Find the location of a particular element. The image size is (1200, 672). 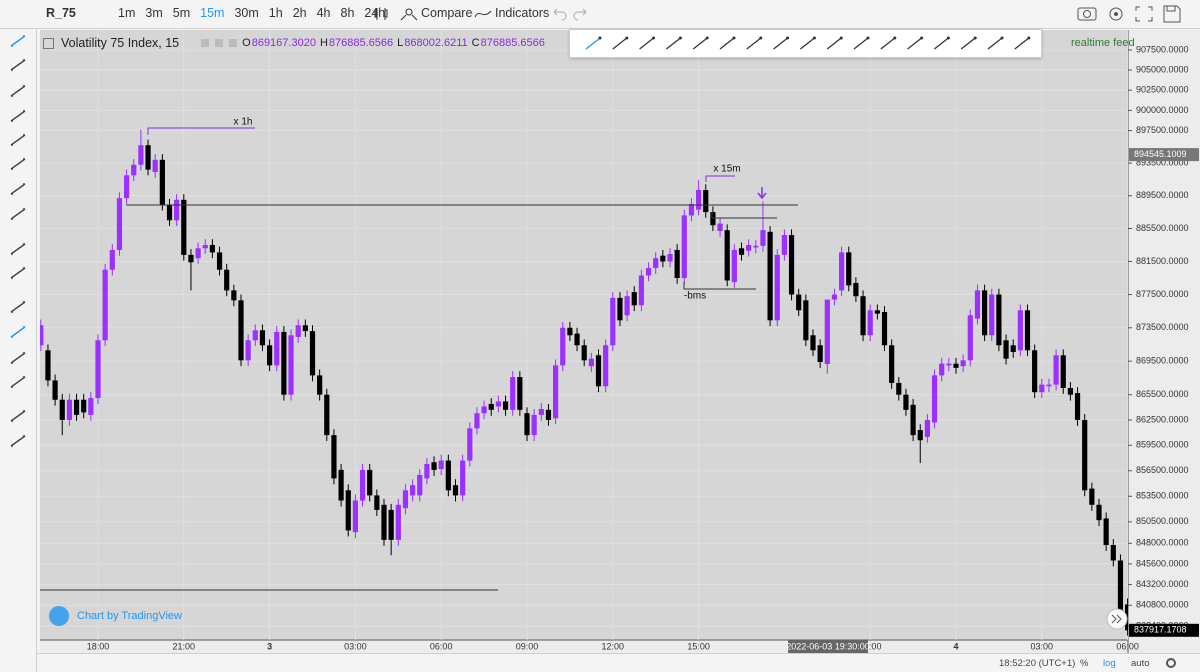

log-toggle: log is located at coordinates (1109, 663).